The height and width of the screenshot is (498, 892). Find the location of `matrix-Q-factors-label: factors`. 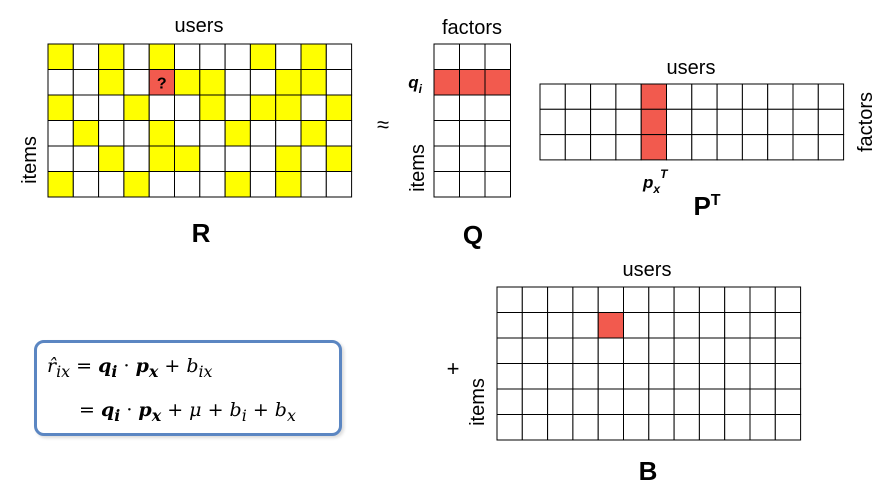

matrix-Q-factors-label: factors is located at coordinates (472, 28).